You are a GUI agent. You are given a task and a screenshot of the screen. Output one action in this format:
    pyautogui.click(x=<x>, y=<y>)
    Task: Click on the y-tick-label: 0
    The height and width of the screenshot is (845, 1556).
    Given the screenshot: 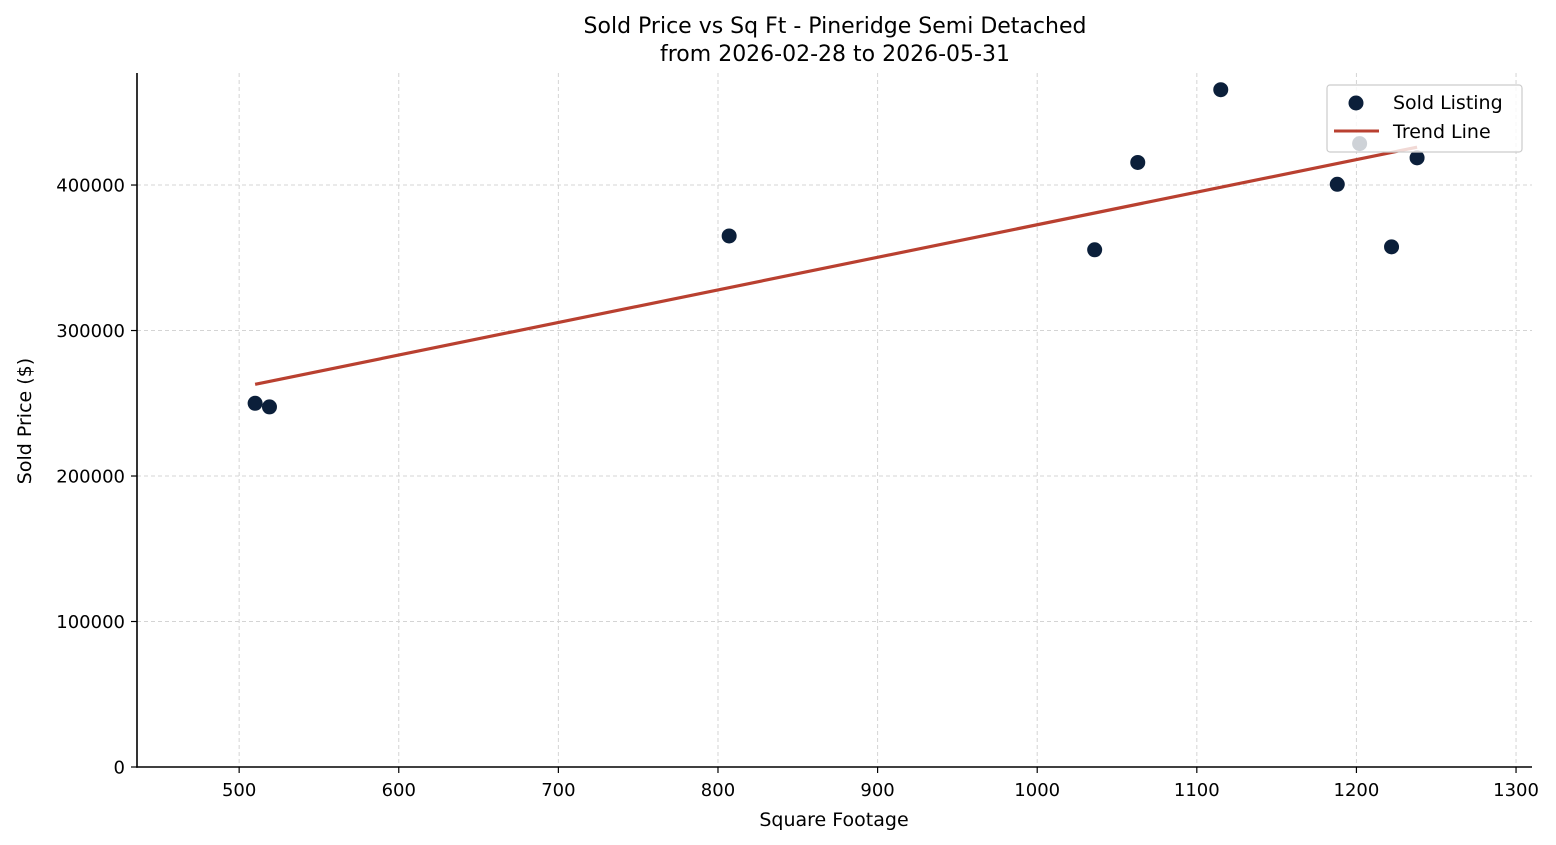 What is the action you would take?
    pyautogui.click(x=119, y=768)
    